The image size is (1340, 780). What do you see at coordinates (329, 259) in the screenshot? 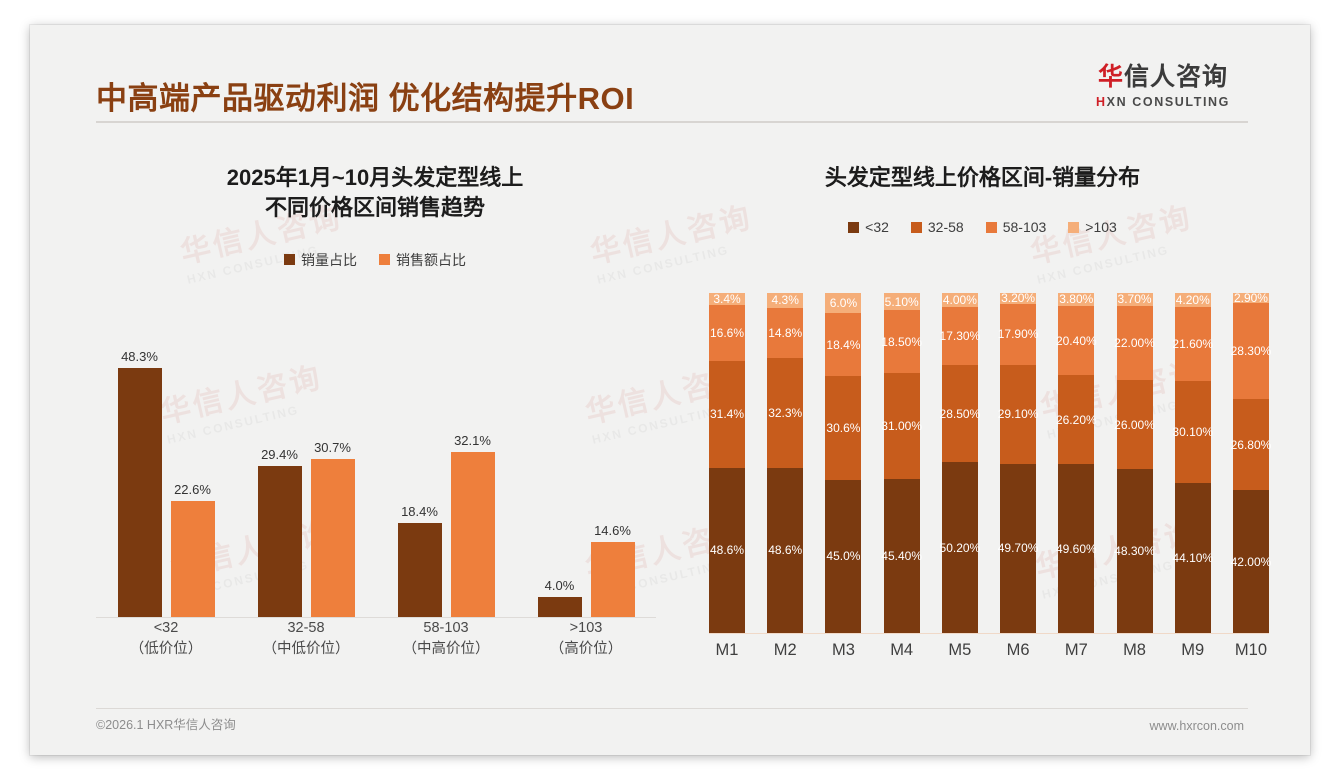
I see `legend-label: 销量占比` at bounding box center [329, 259].